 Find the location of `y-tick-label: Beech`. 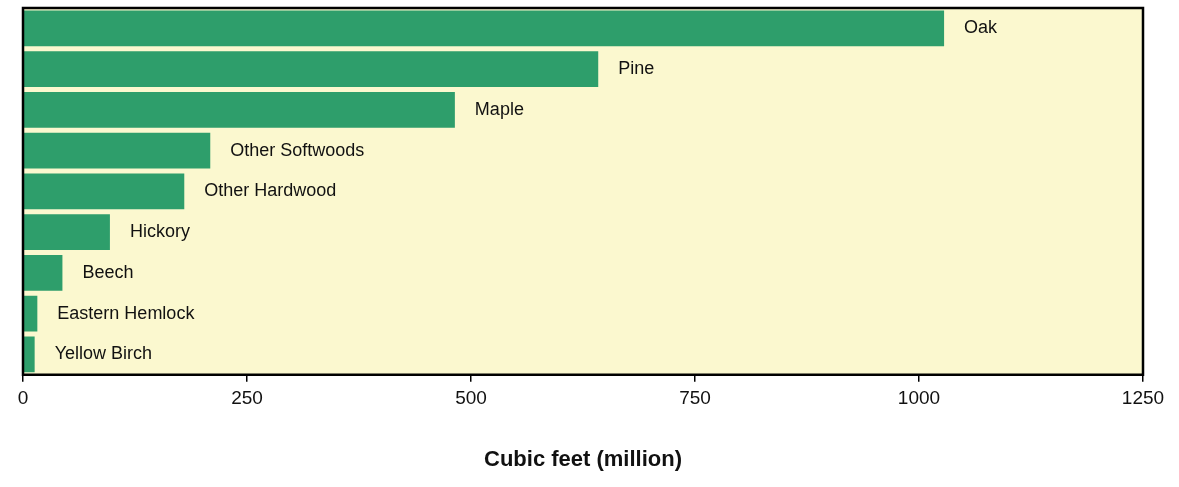

y-tick-label: Beech is located at coordinates (108, 271).